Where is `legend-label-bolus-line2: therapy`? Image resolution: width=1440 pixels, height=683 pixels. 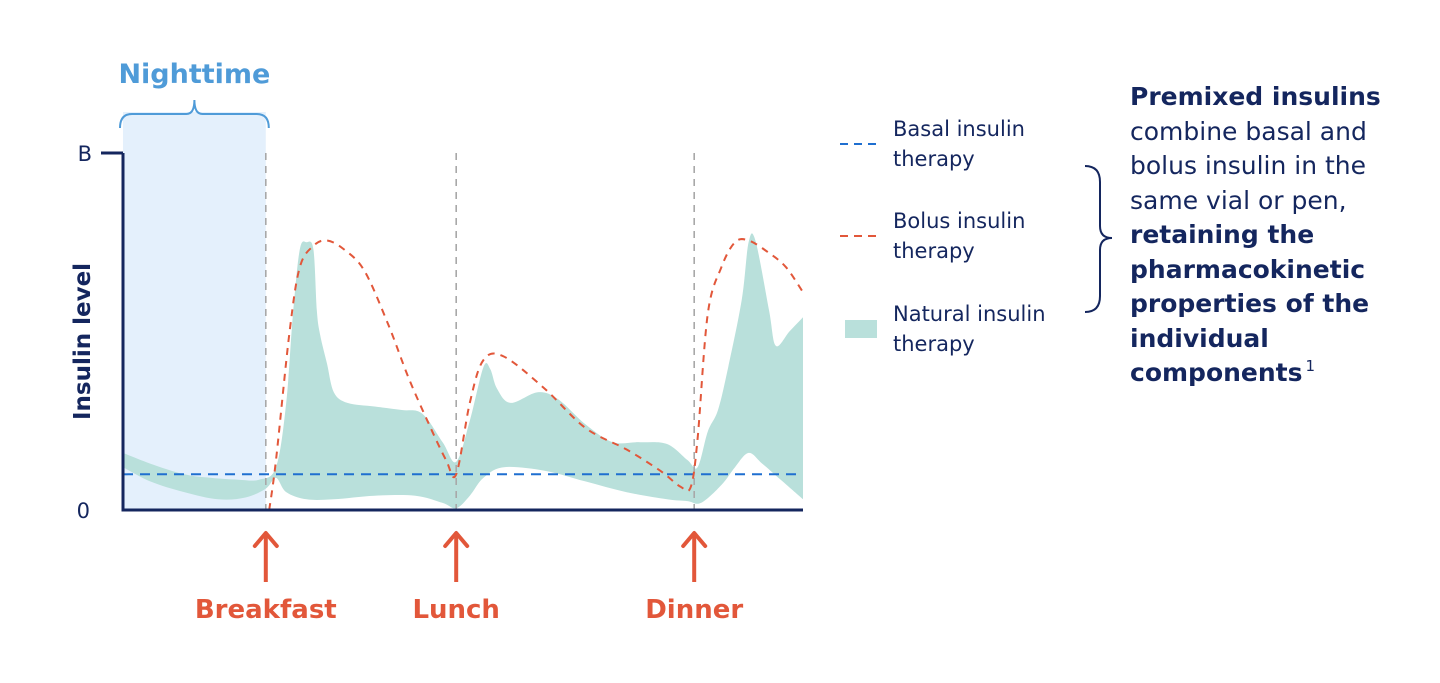 legend-label-bolus-line2: therapy is located at coordinates (934, 251).